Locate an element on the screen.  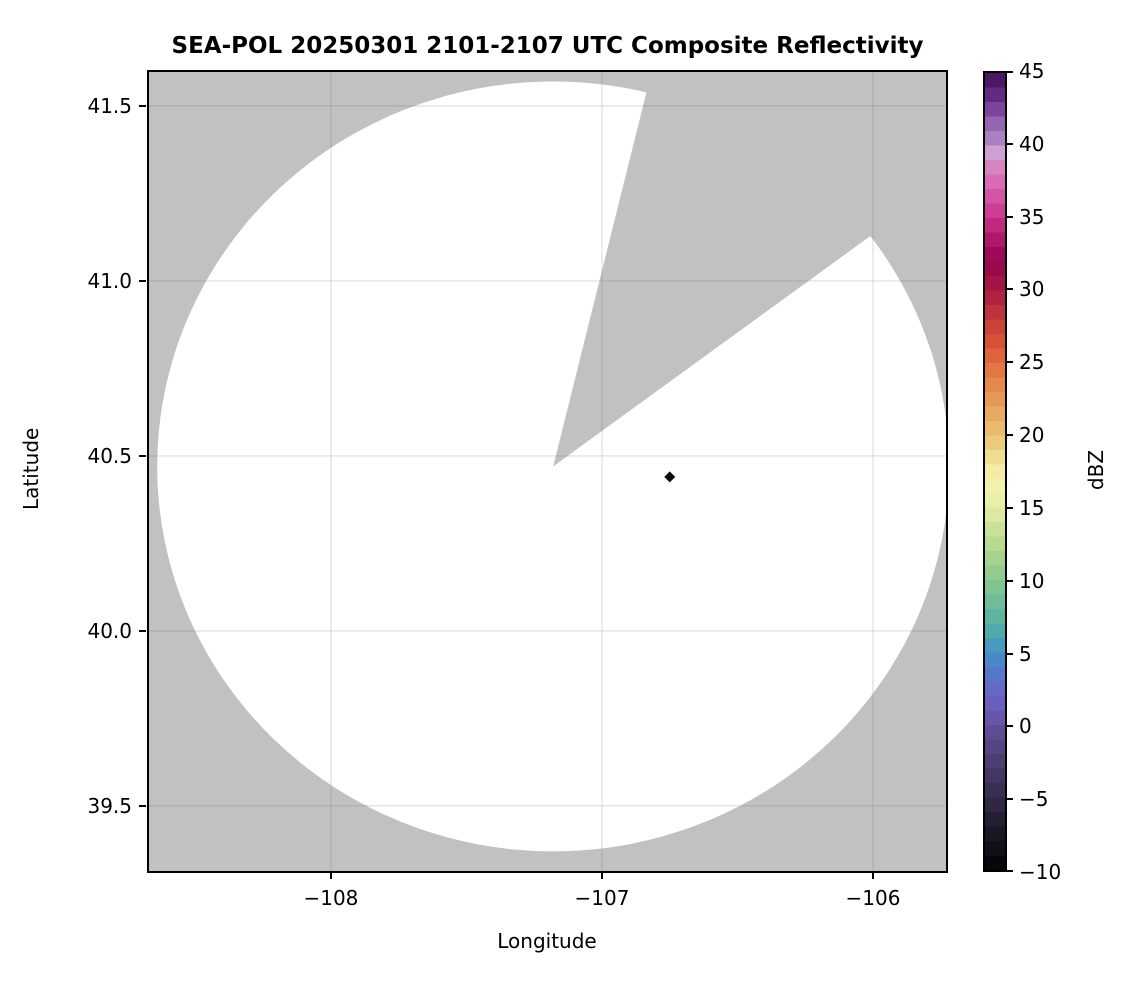
colorbar-gradient is located at coordinates (995, 471).